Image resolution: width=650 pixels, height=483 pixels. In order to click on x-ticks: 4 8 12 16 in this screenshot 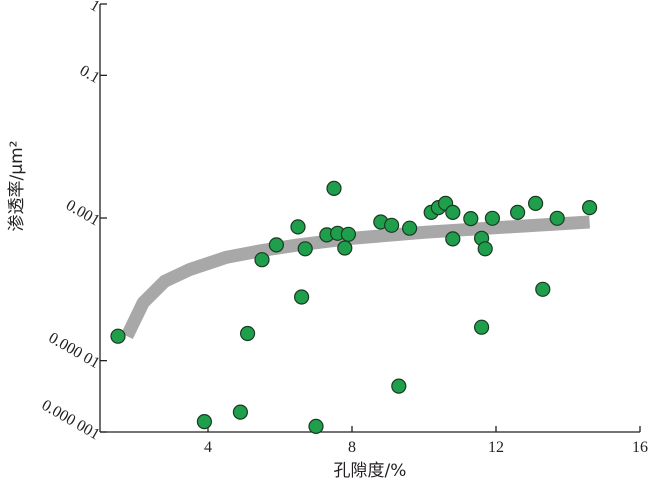, I will do `click(426, 441)`.